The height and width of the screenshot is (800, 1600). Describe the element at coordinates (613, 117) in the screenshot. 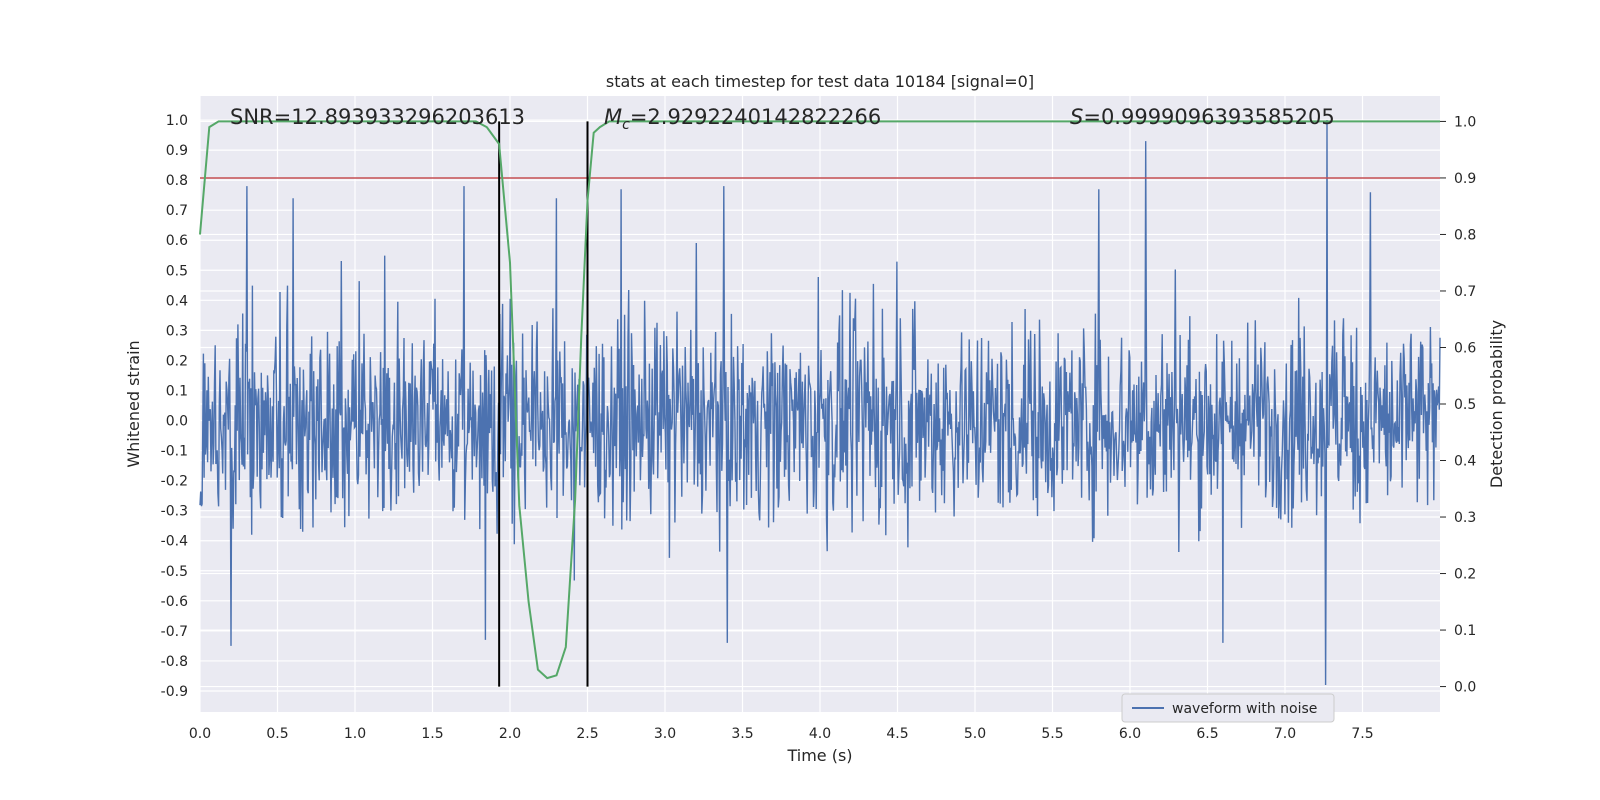

I see `chirp-mass-symbol: M` at that location.